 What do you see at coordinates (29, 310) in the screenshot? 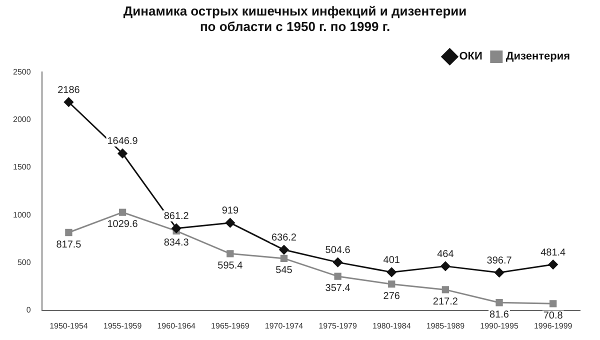
I see `y-tick-label: 0` at bounding box center [29, 310].